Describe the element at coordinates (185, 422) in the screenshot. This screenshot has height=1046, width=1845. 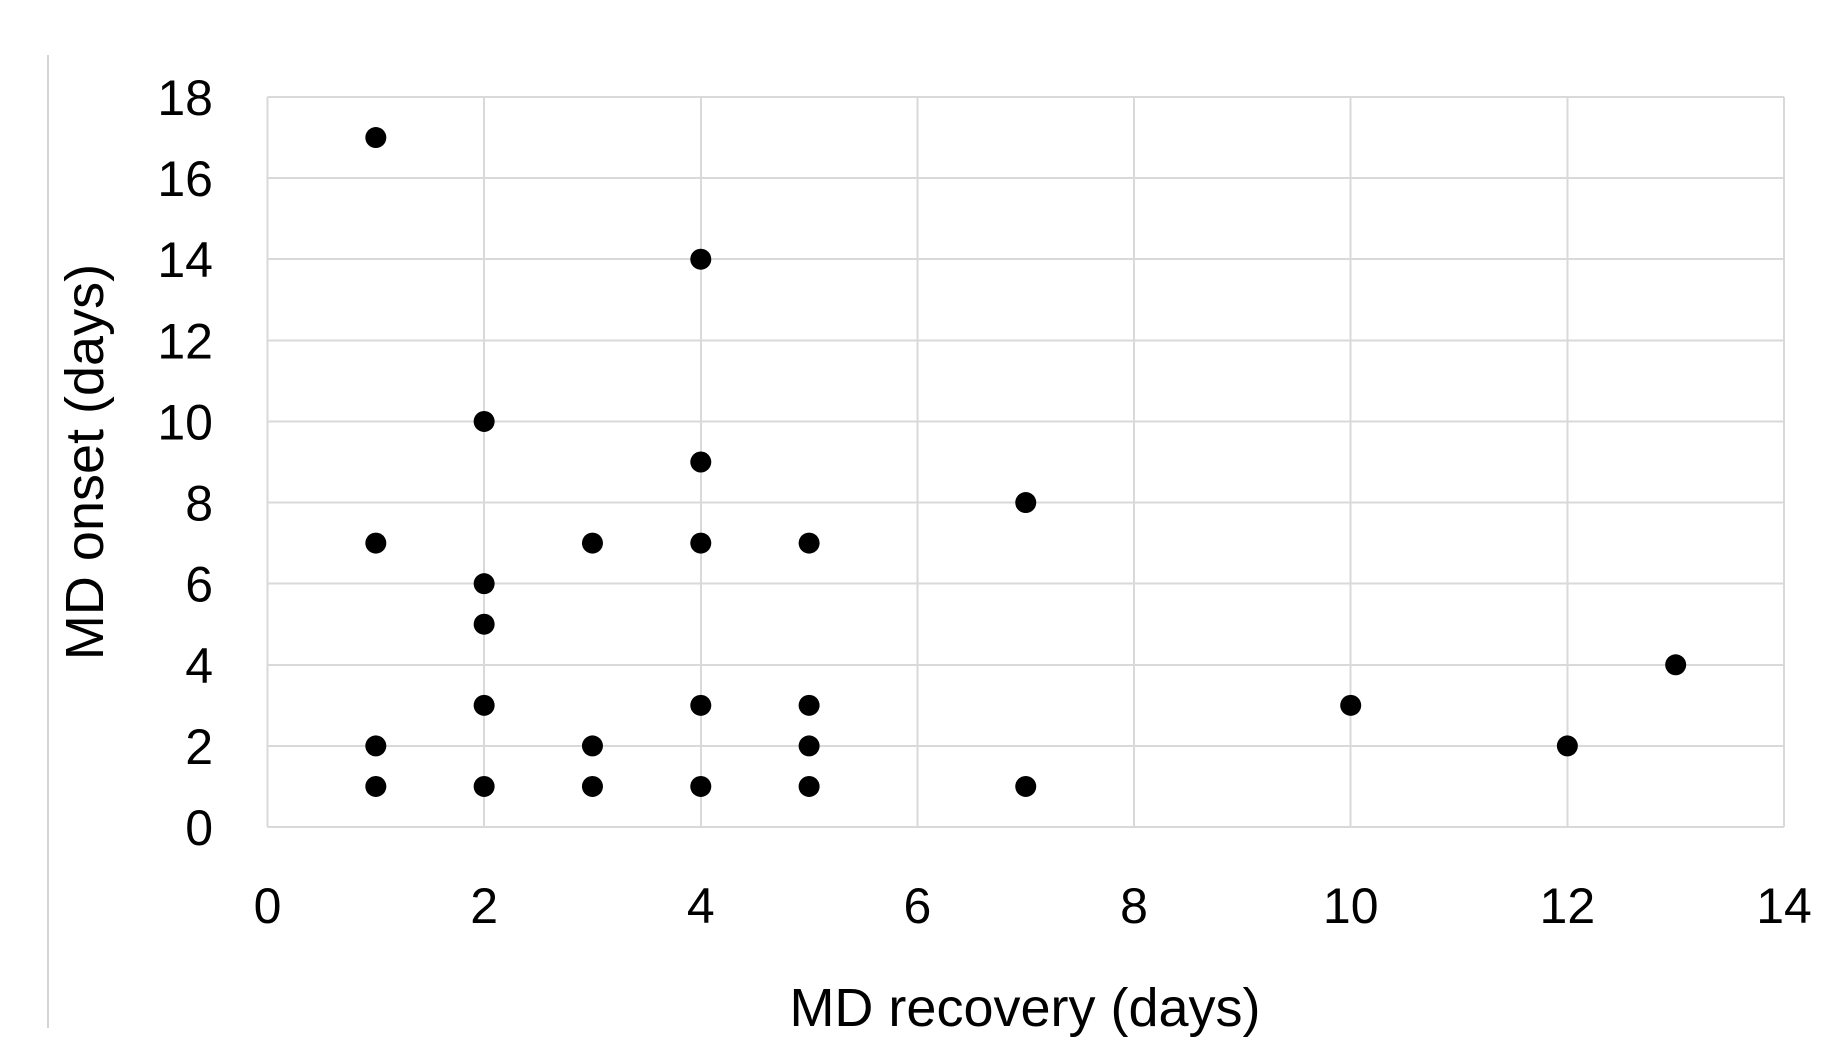
I see `y-tick-label: 10` at that location.